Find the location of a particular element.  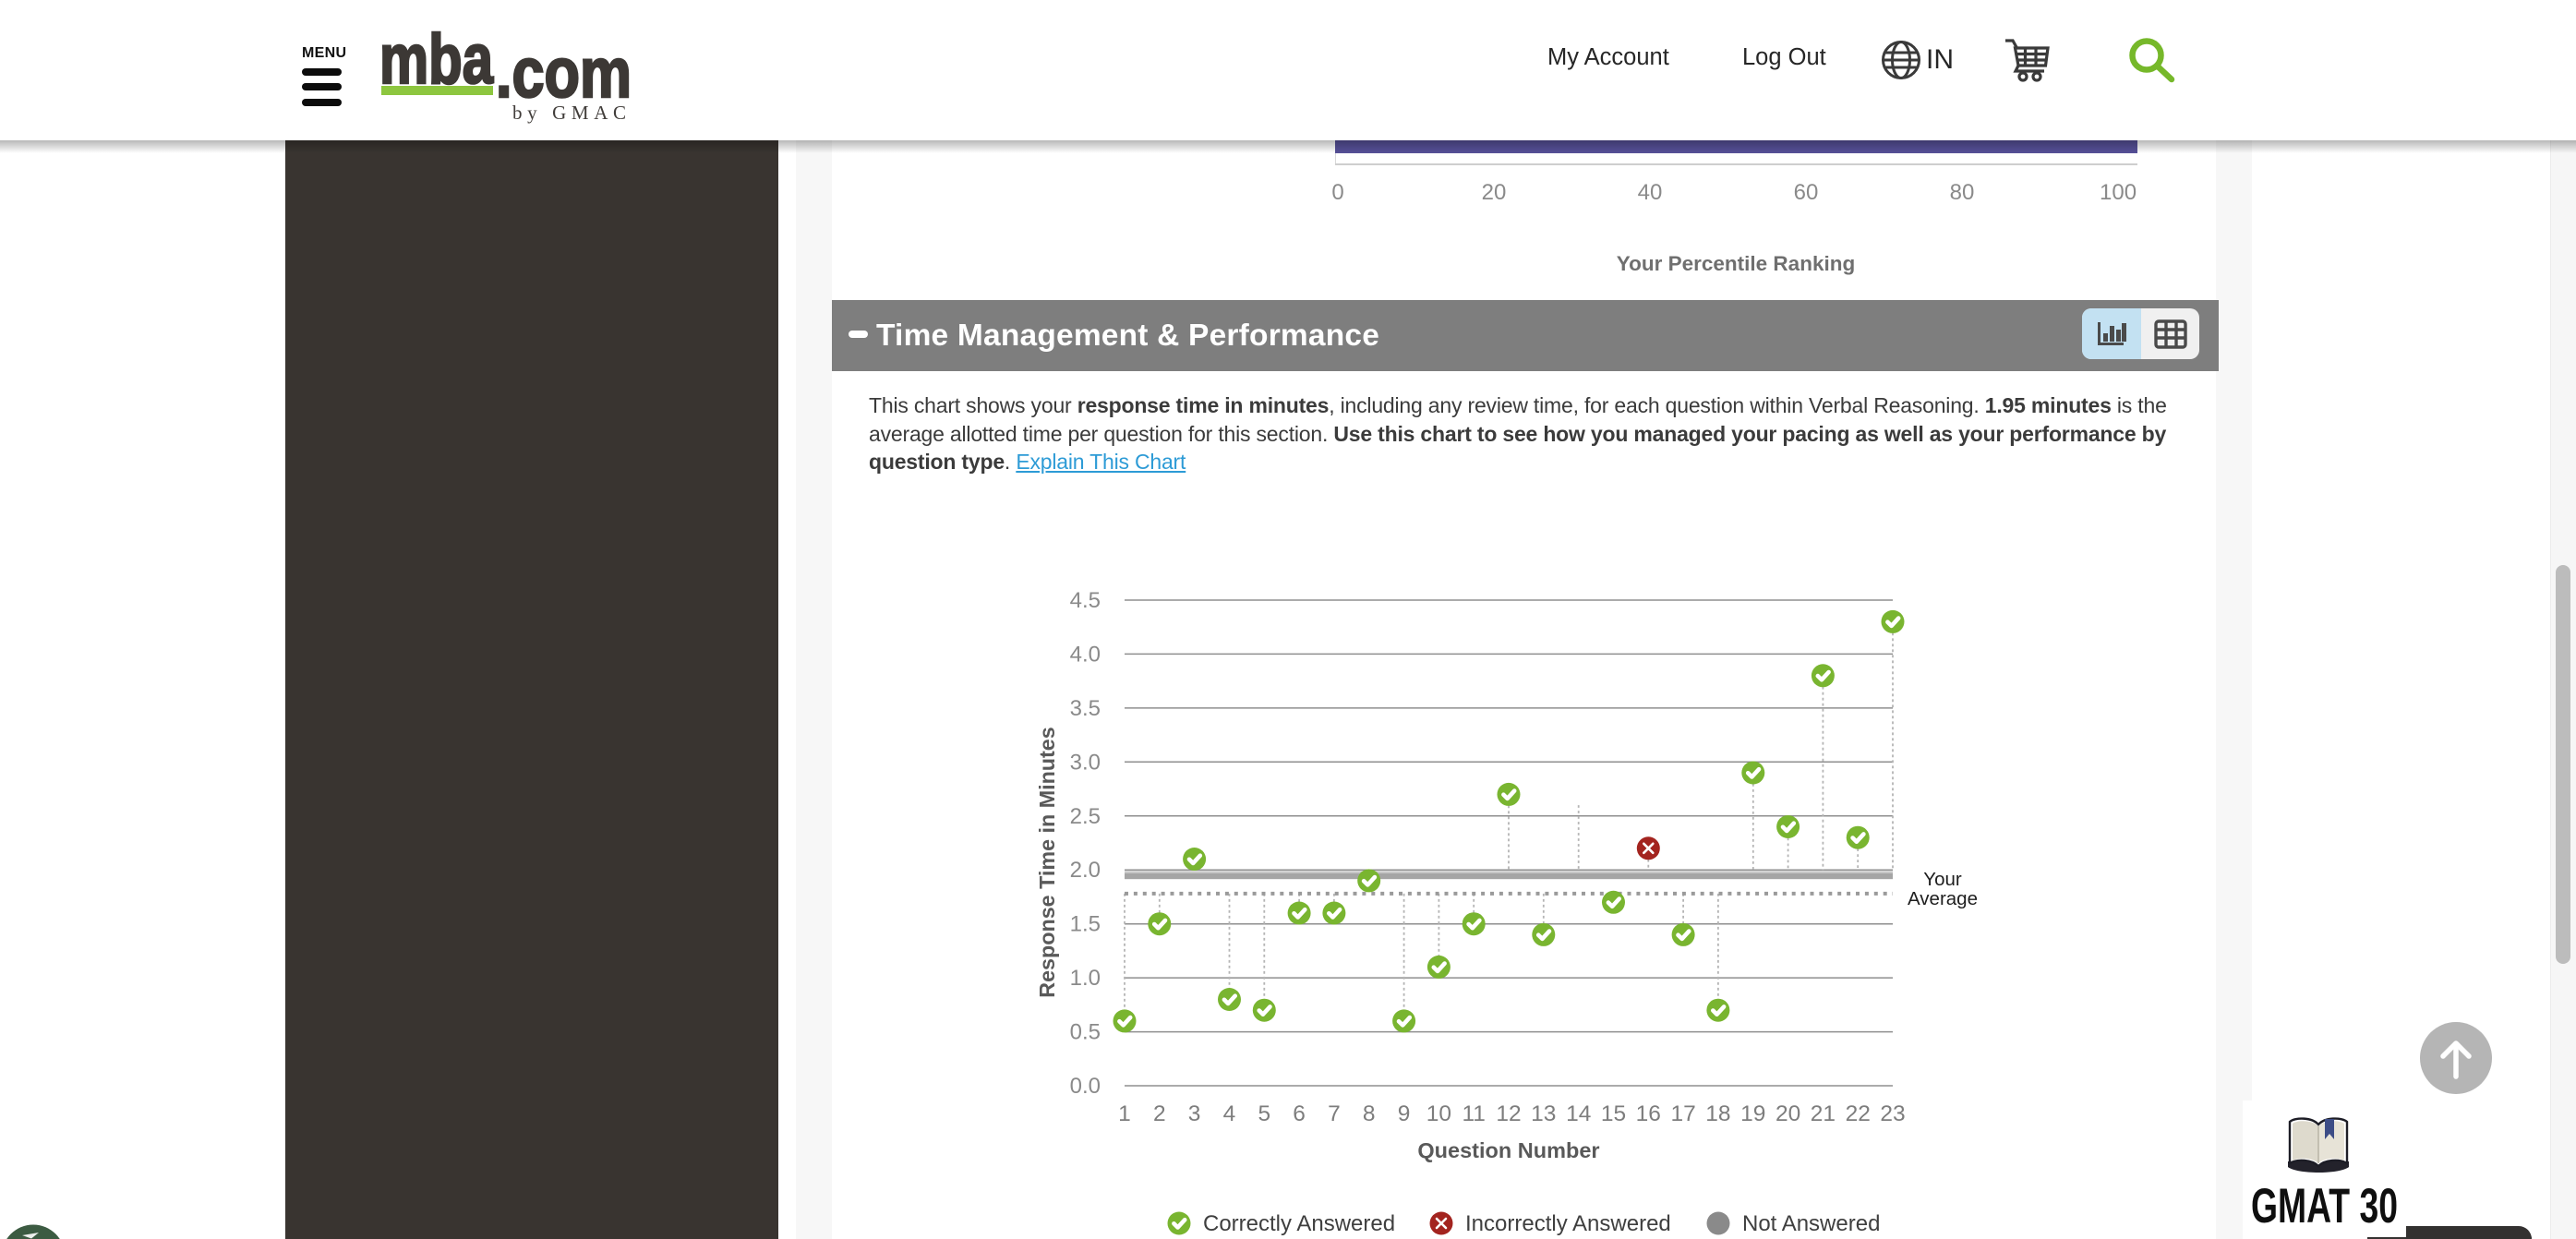

svg-text: 5 is located at coordinates (1264, 1113).